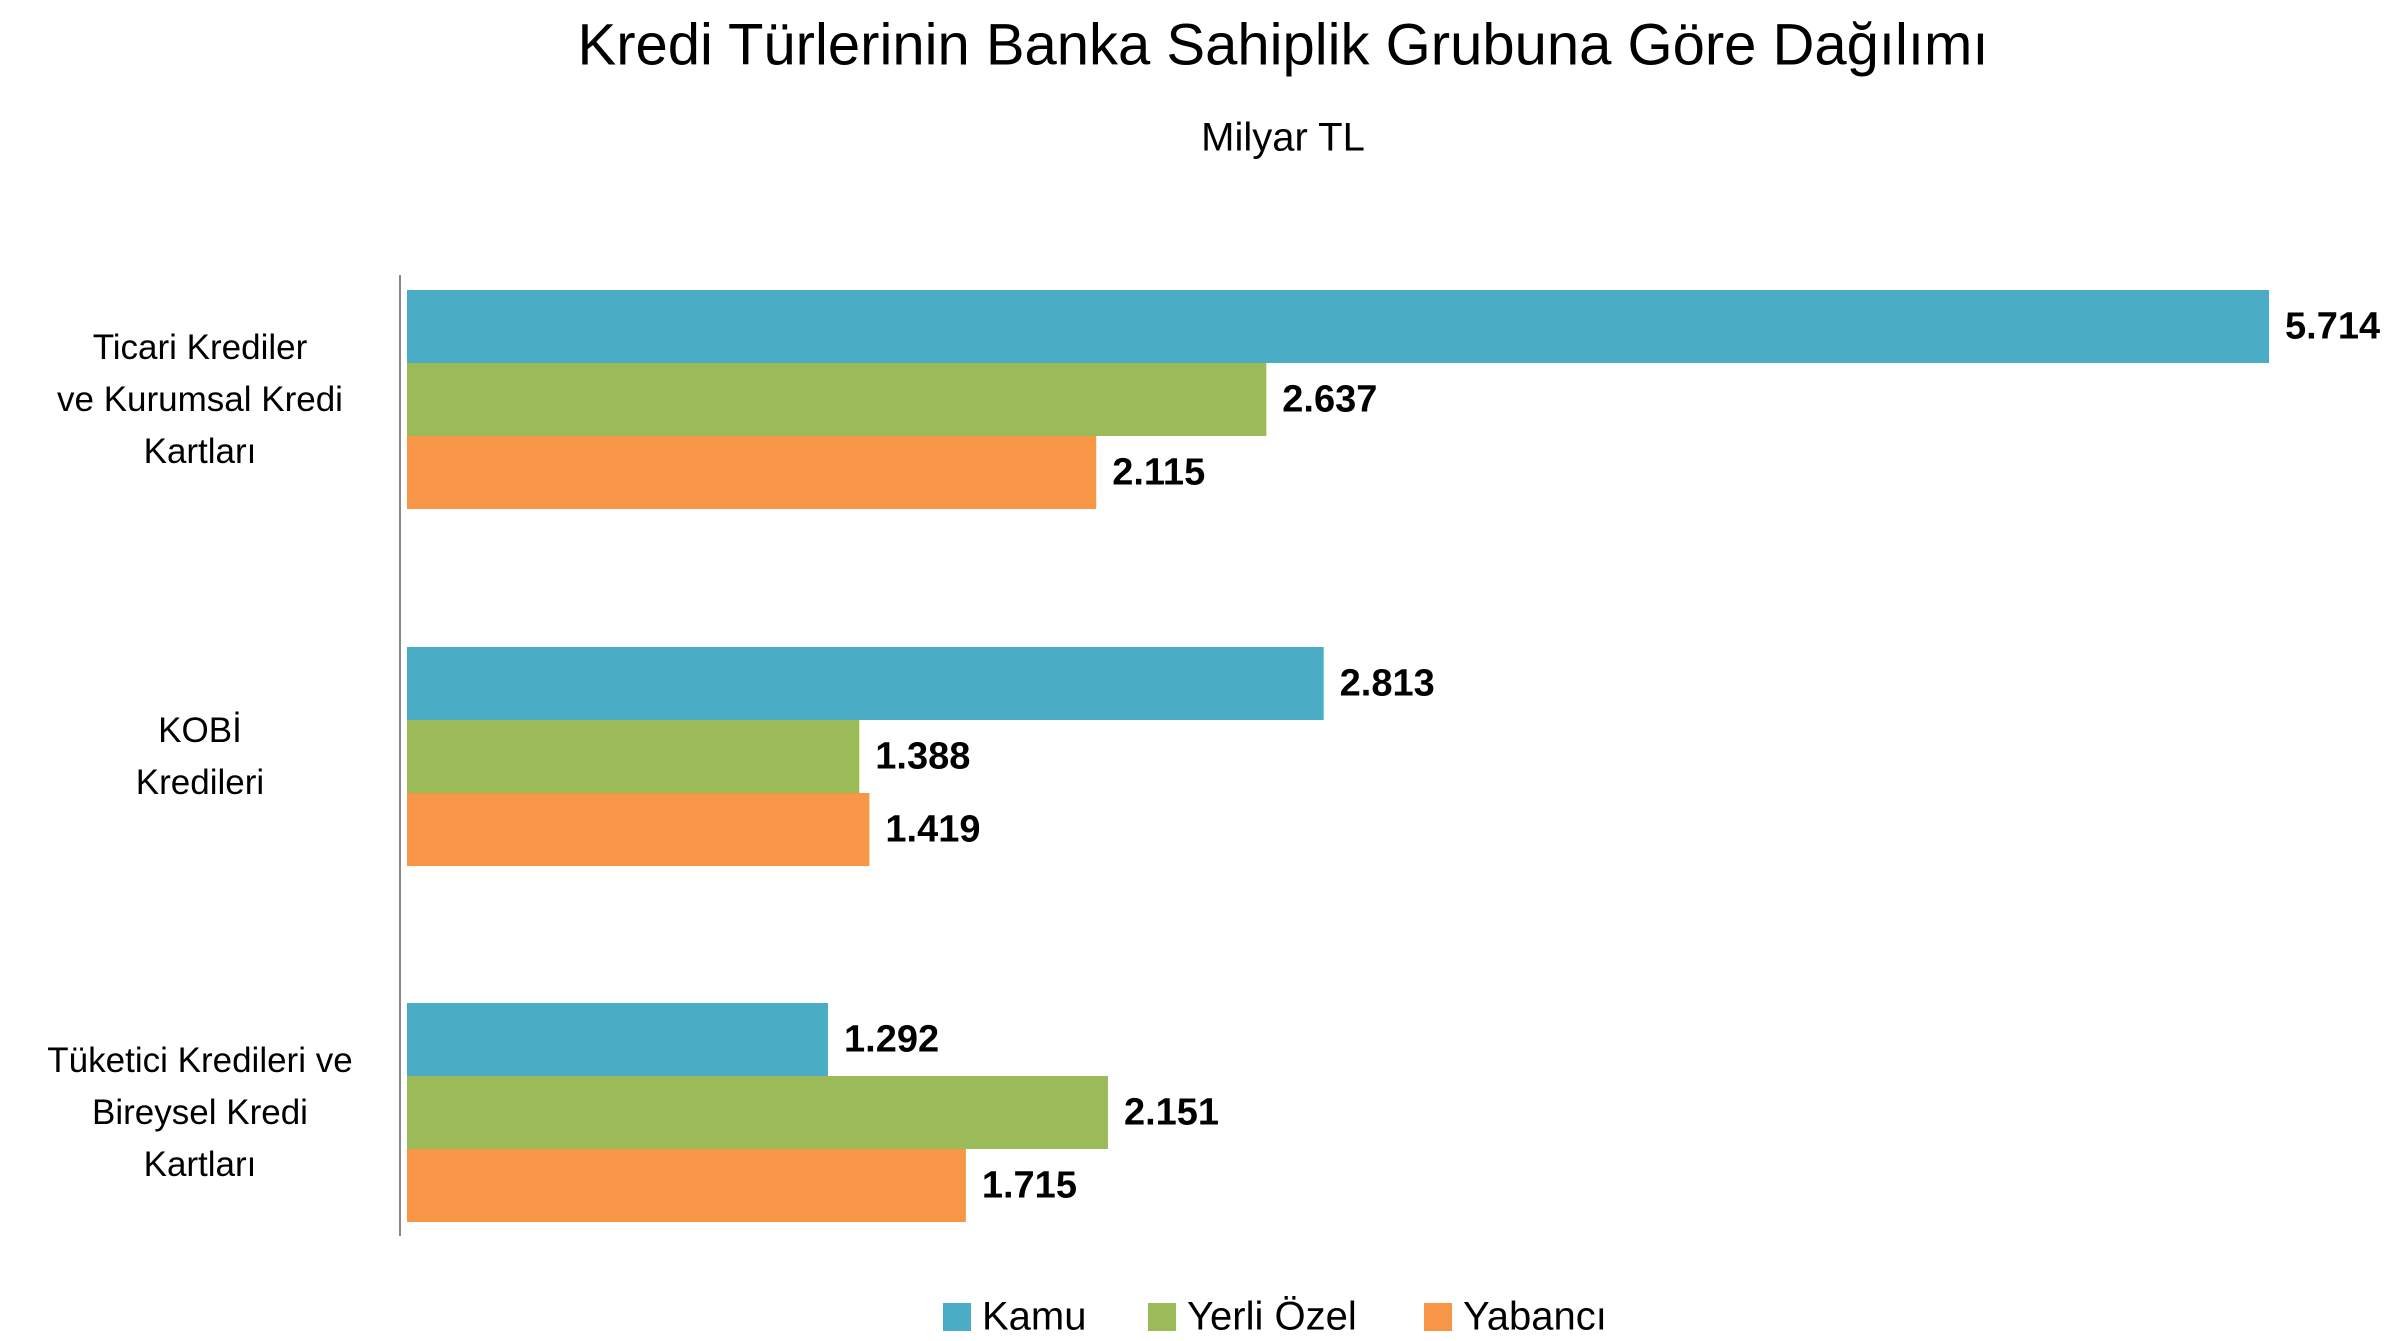  What do you see at coordinates (1283, 138) in the screenshot?
I see `chart-subtitle: Milyar TL` at bounding box center [1283, 138].